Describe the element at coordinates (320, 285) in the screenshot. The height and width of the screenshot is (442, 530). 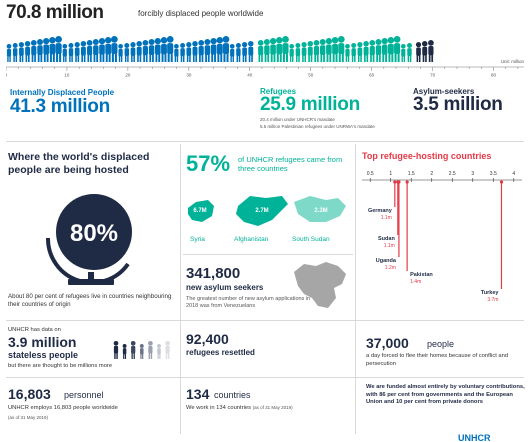
I see `venezuela-map-icon` at that location.